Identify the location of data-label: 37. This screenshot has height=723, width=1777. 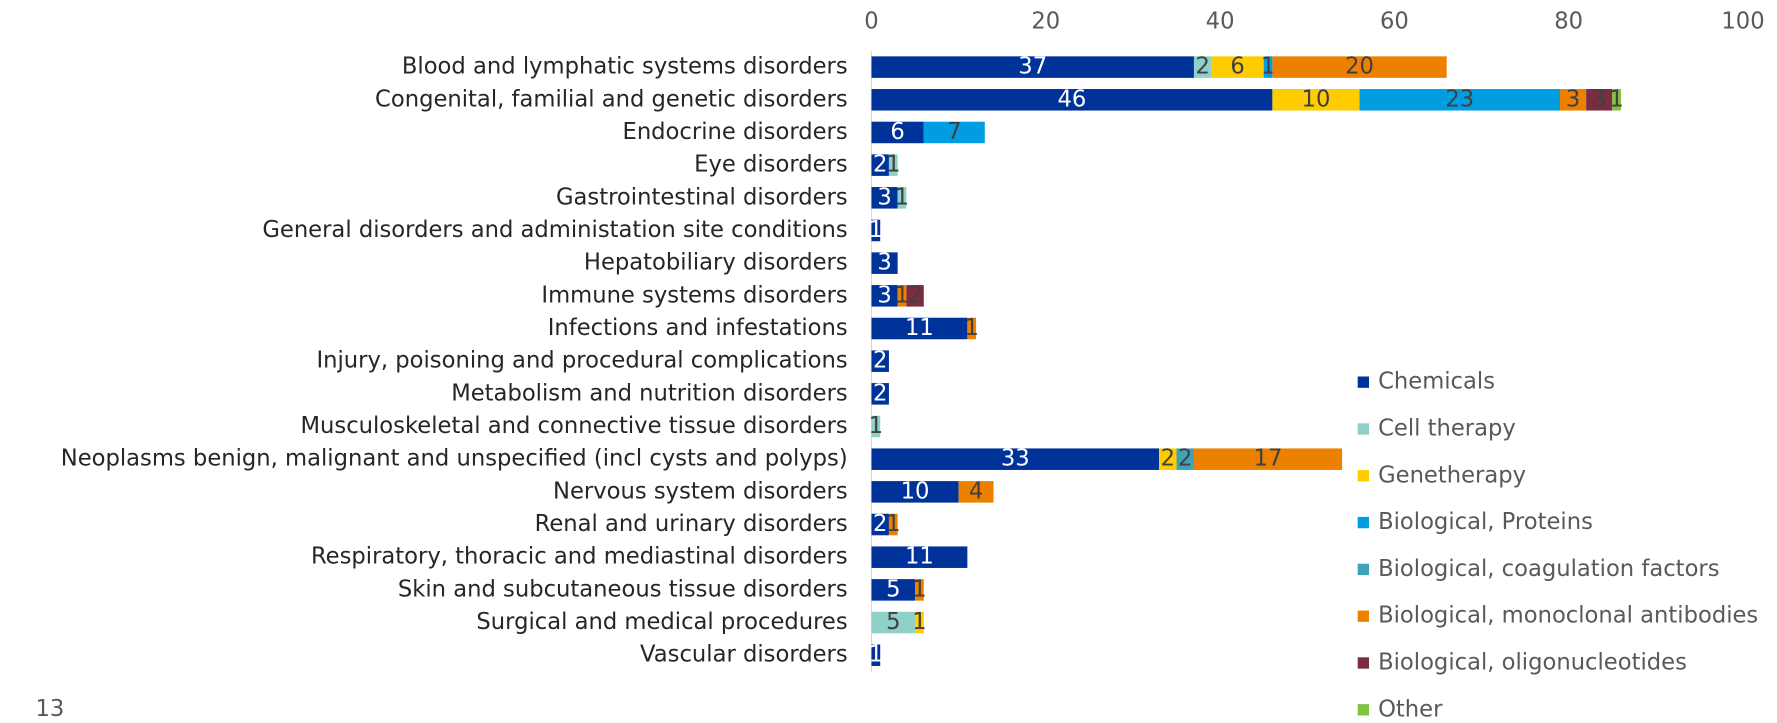
(1032, 67).